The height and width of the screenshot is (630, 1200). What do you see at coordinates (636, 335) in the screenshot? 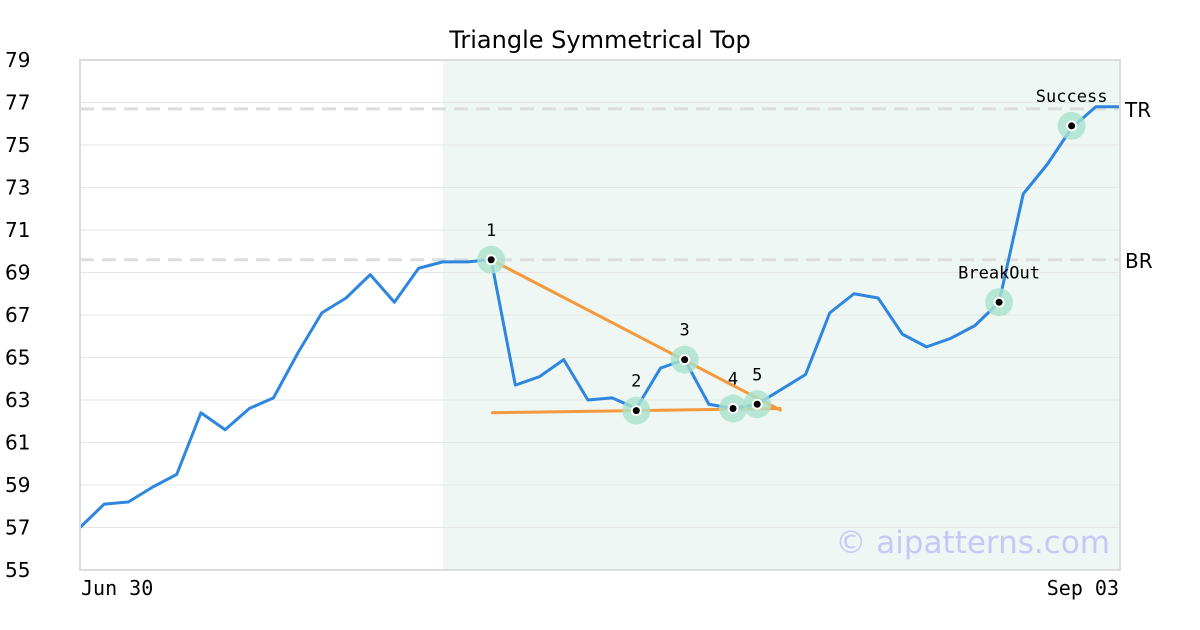
I see `trend-line` at bounding box center [636, 335].